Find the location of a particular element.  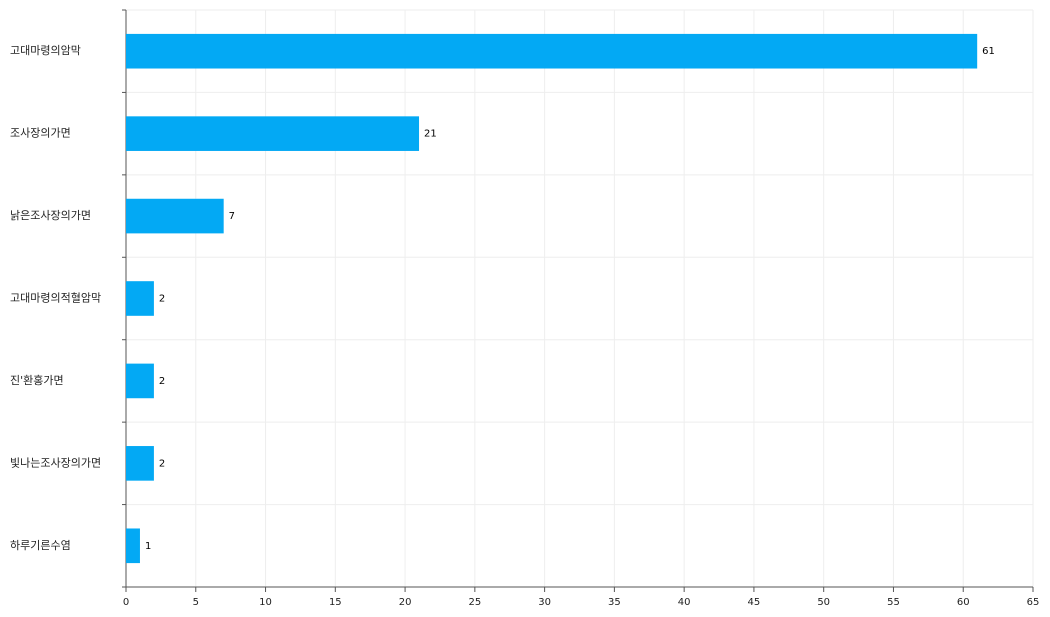

y-tick-label: 조사장의가면 is located at coordinates (40, 133).